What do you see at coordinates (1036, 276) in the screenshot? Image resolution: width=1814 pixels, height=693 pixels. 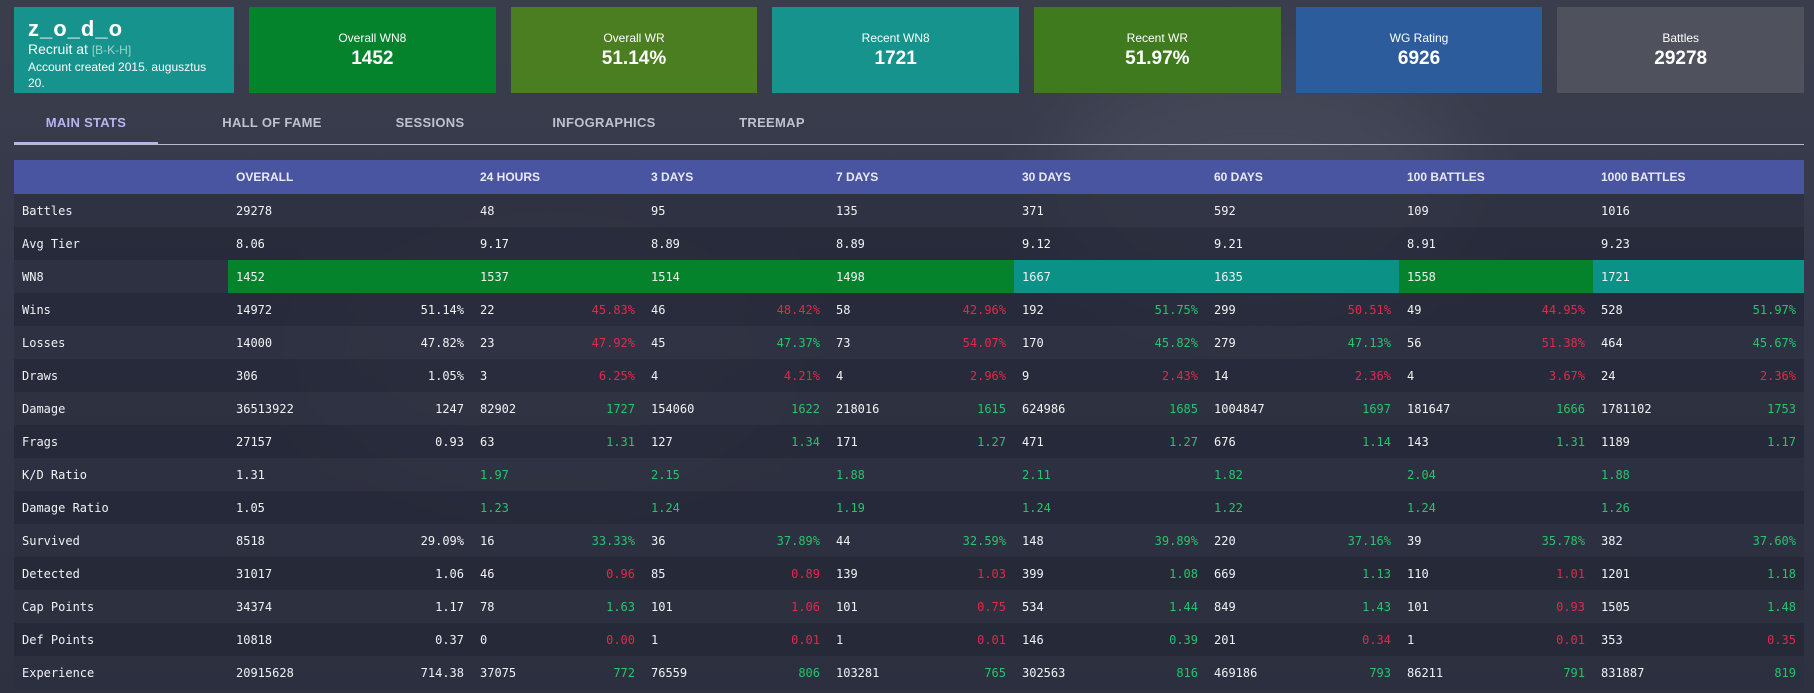 I see `stat-value: 1667` at bounding box center [1036, 276].